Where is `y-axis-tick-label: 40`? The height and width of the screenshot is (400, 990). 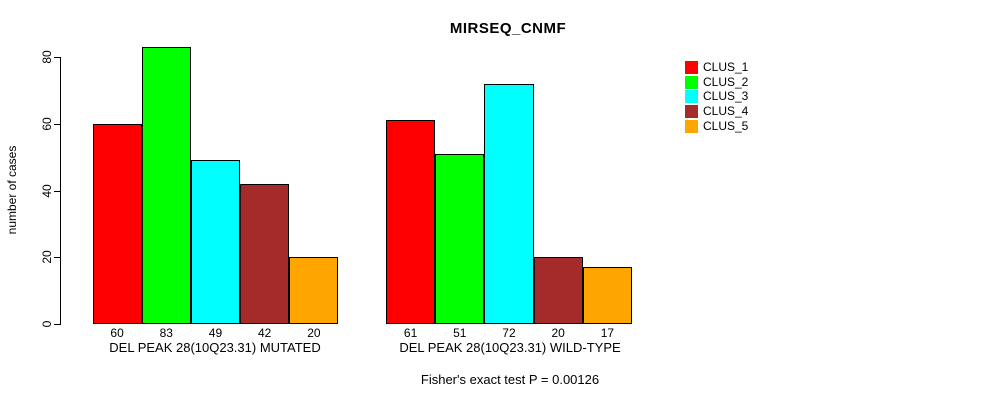
y-axis-tick-label: 40 is located at coordinates (47, 190).